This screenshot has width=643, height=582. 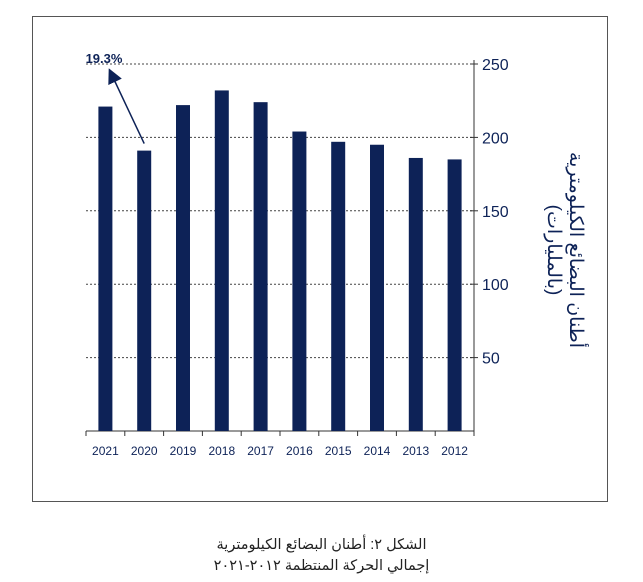 I want to click on bar-2019, so click(x=183, y=268).